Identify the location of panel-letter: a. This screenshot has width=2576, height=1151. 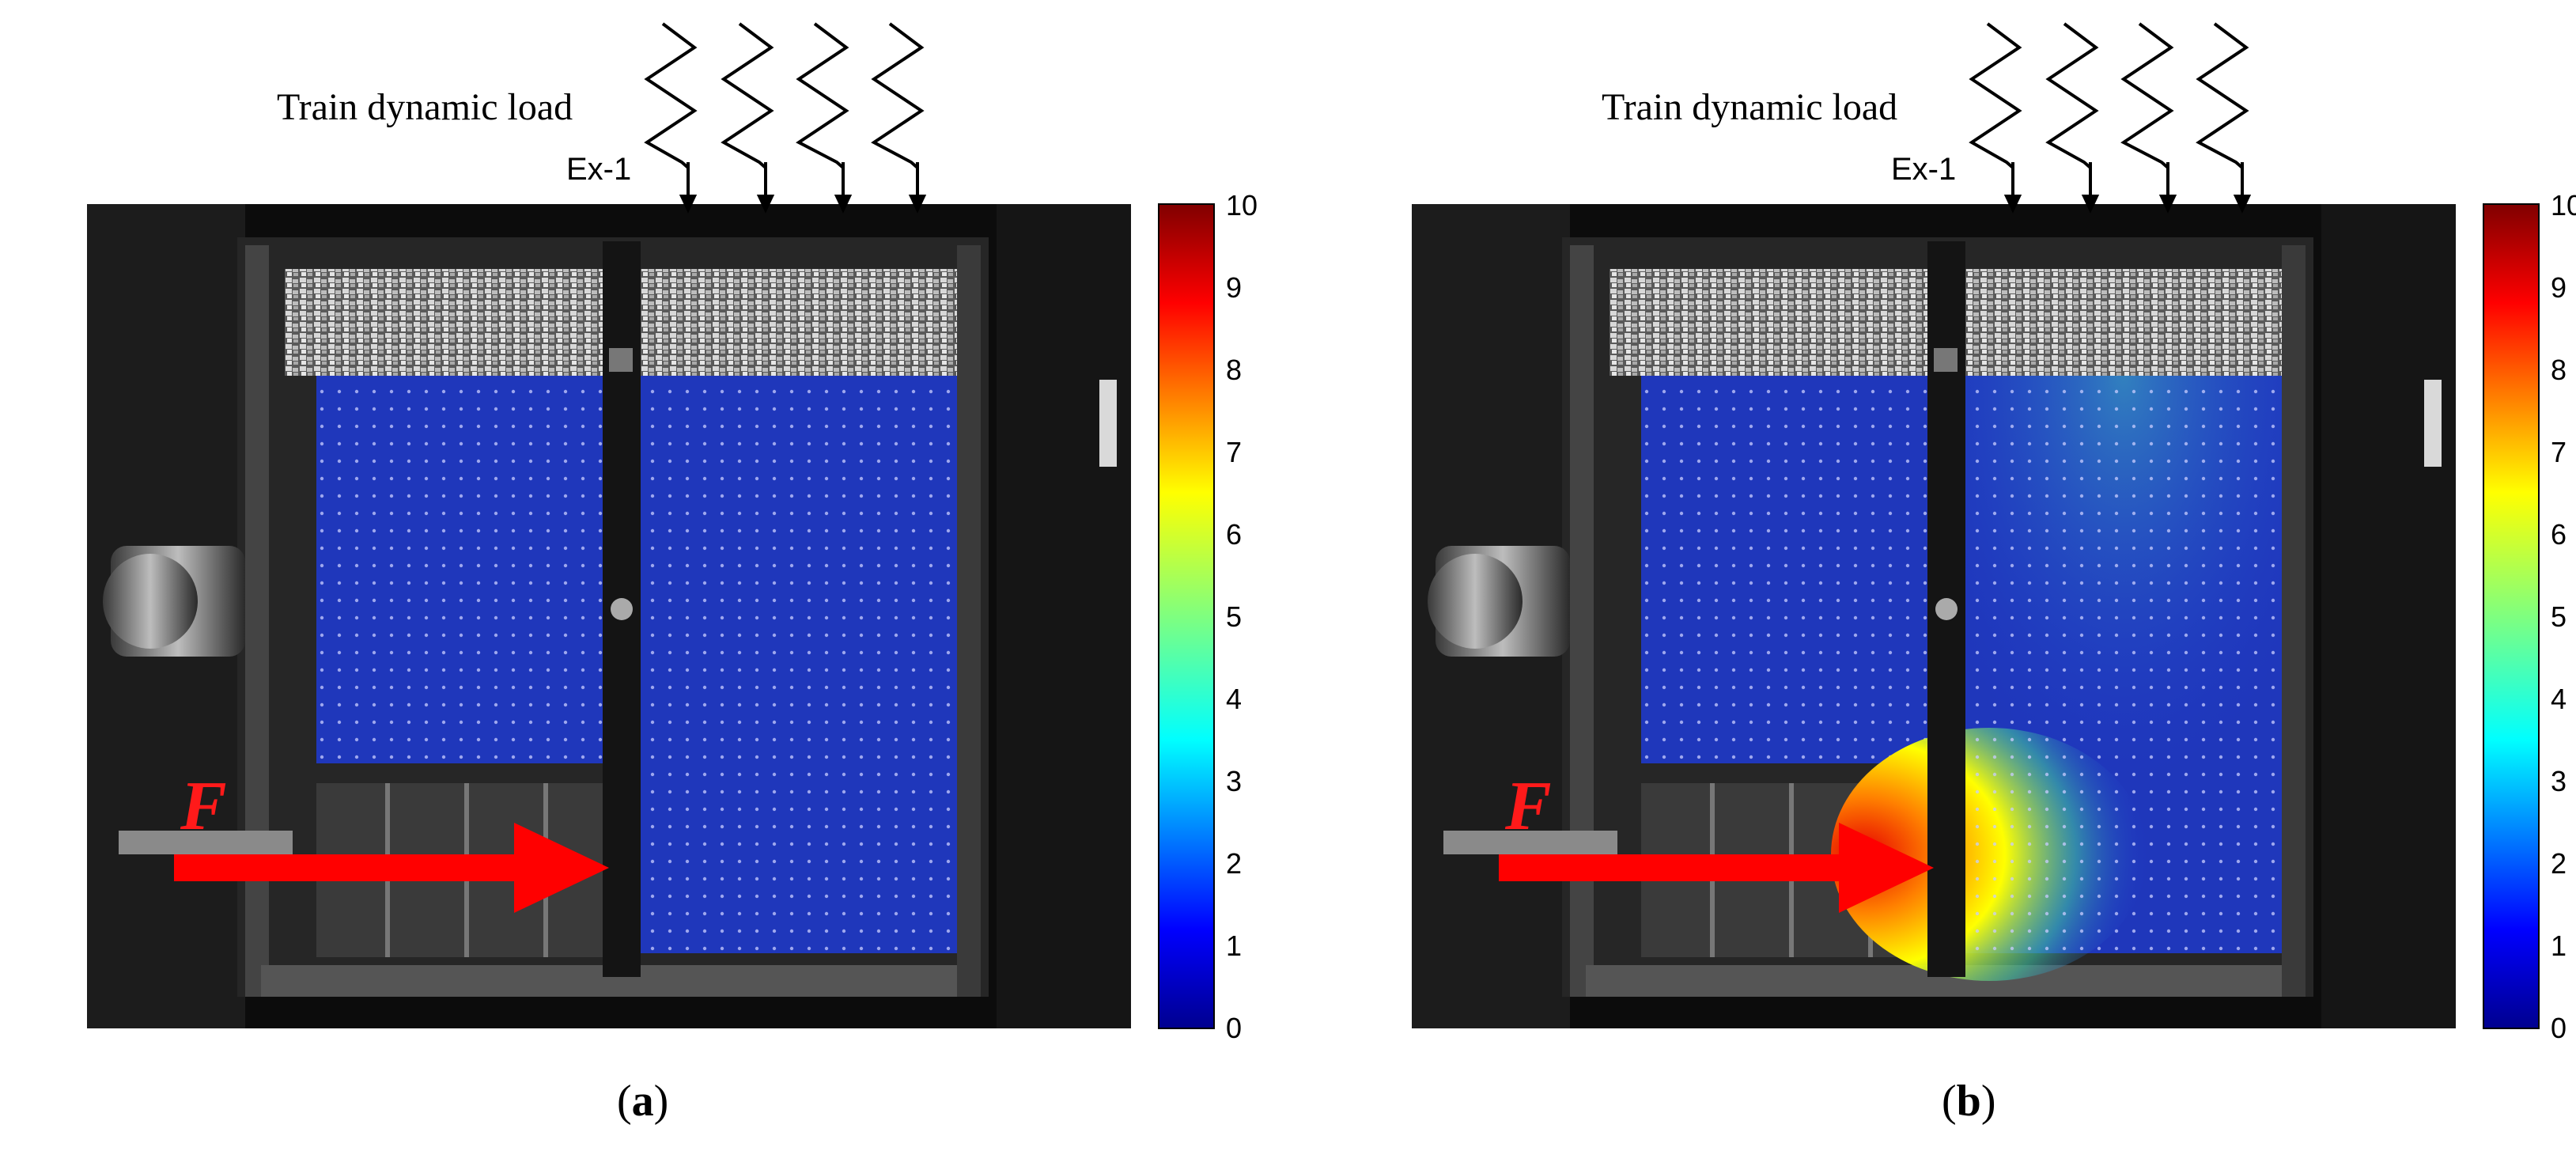
(643, 1101).